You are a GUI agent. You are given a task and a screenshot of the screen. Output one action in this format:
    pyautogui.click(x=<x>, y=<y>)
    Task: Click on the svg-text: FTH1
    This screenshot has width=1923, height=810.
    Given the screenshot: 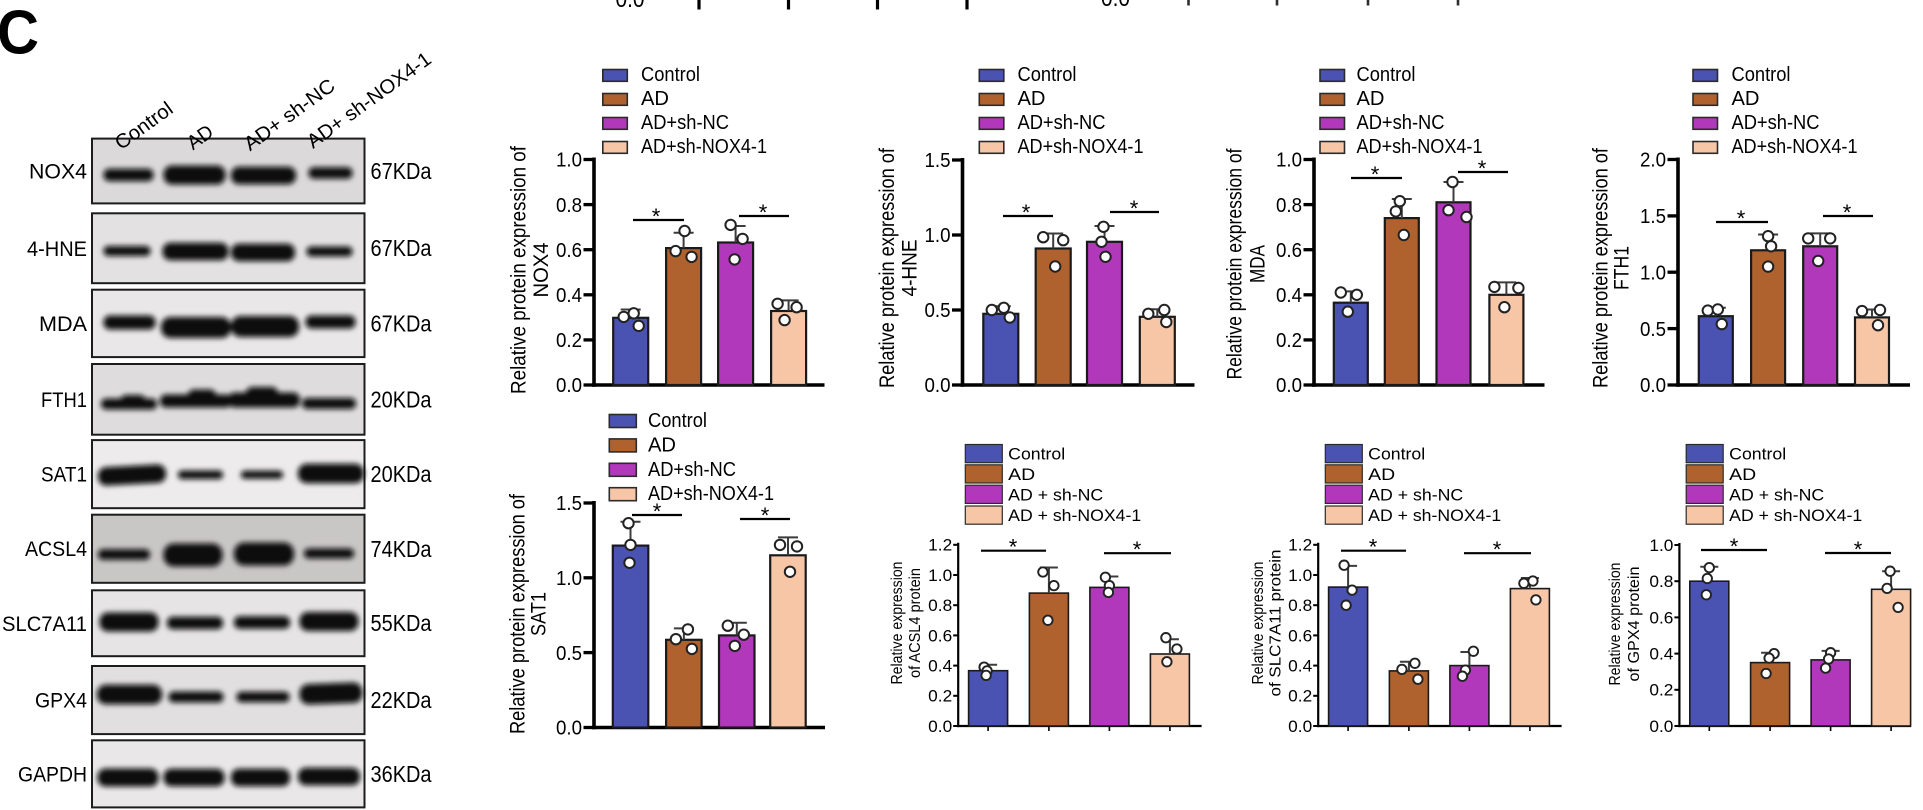 What is the action you would take?
    pyautogui.click(x=1622, y=268)
    